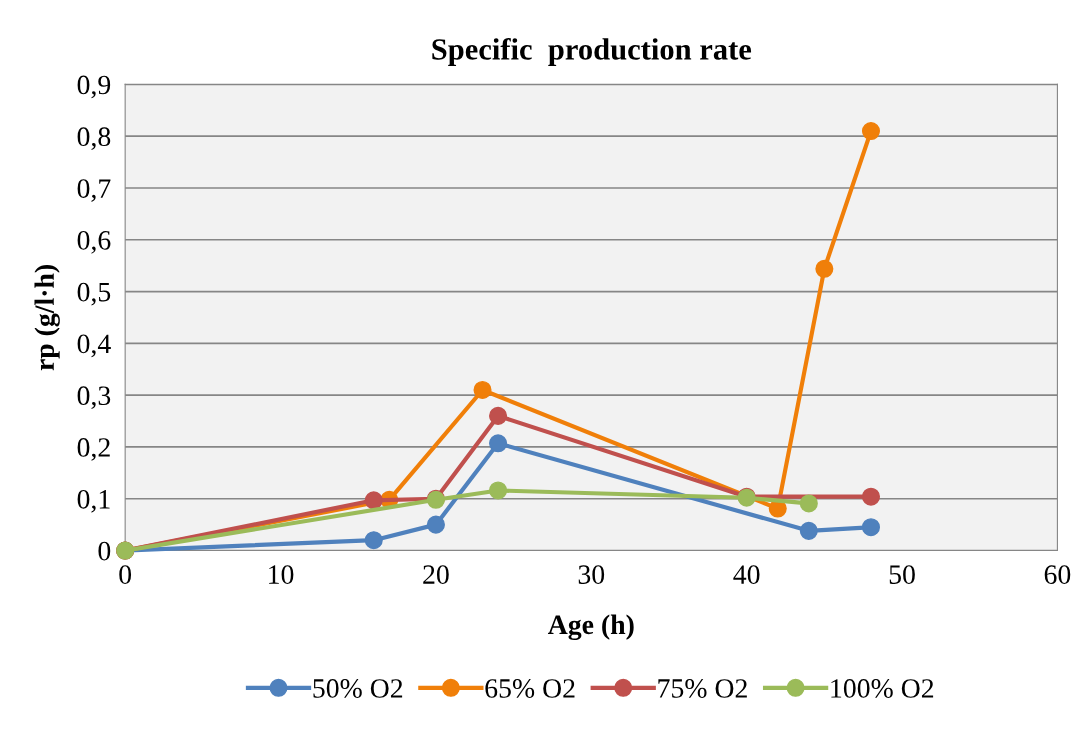 The height and width of the screenshot is (747, 1079). What do you see at coordinates (591, 574) in the screenshot?
I see `x-tick-label: 30` at bounding box center [591, 574].